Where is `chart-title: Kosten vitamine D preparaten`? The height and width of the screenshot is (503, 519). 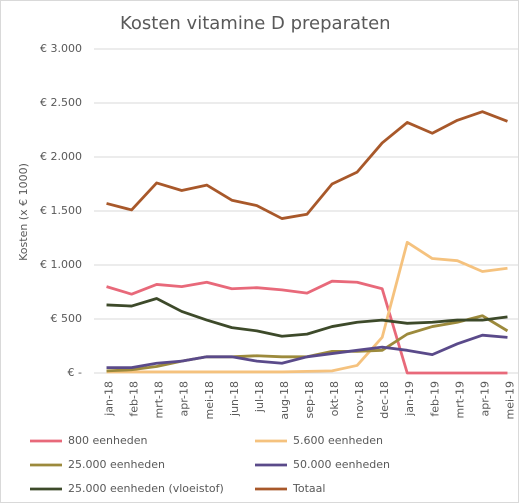 chart-title: Kosten vitamine D preparaten is located at coordinates (255, 23).